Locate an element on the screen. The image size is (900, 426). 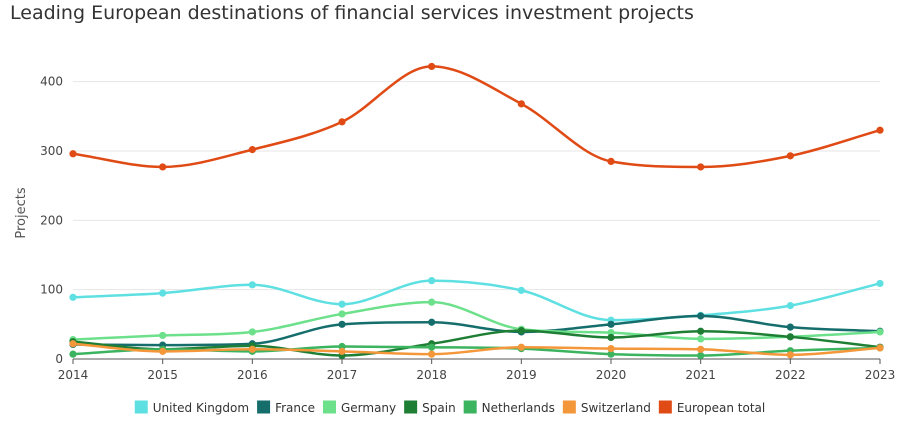
legend-label: United Kingdom is located at coordinates (201, 408).